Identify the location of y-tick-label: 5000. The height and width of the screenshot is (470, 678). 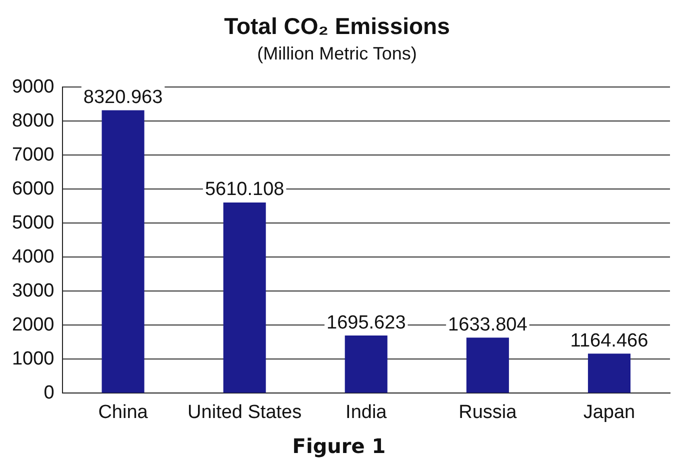
(33, 223).